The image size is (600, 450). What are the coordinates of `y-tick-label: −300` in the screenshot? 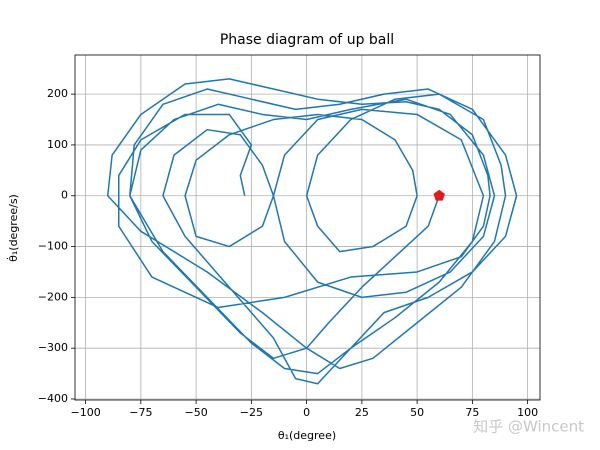 It's located at (53, 347).